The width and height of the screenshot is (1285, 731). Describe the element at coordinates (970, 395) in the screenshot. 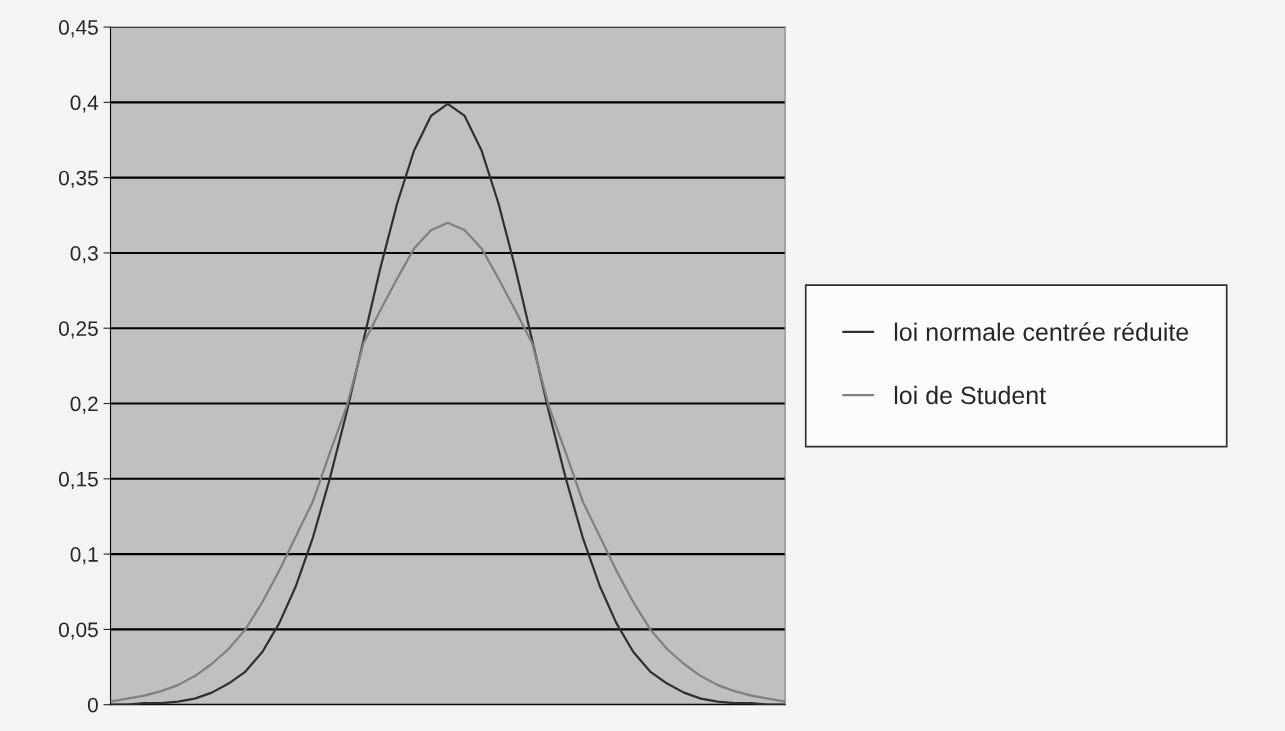

I see `legend-label: loi de Student` at that location.